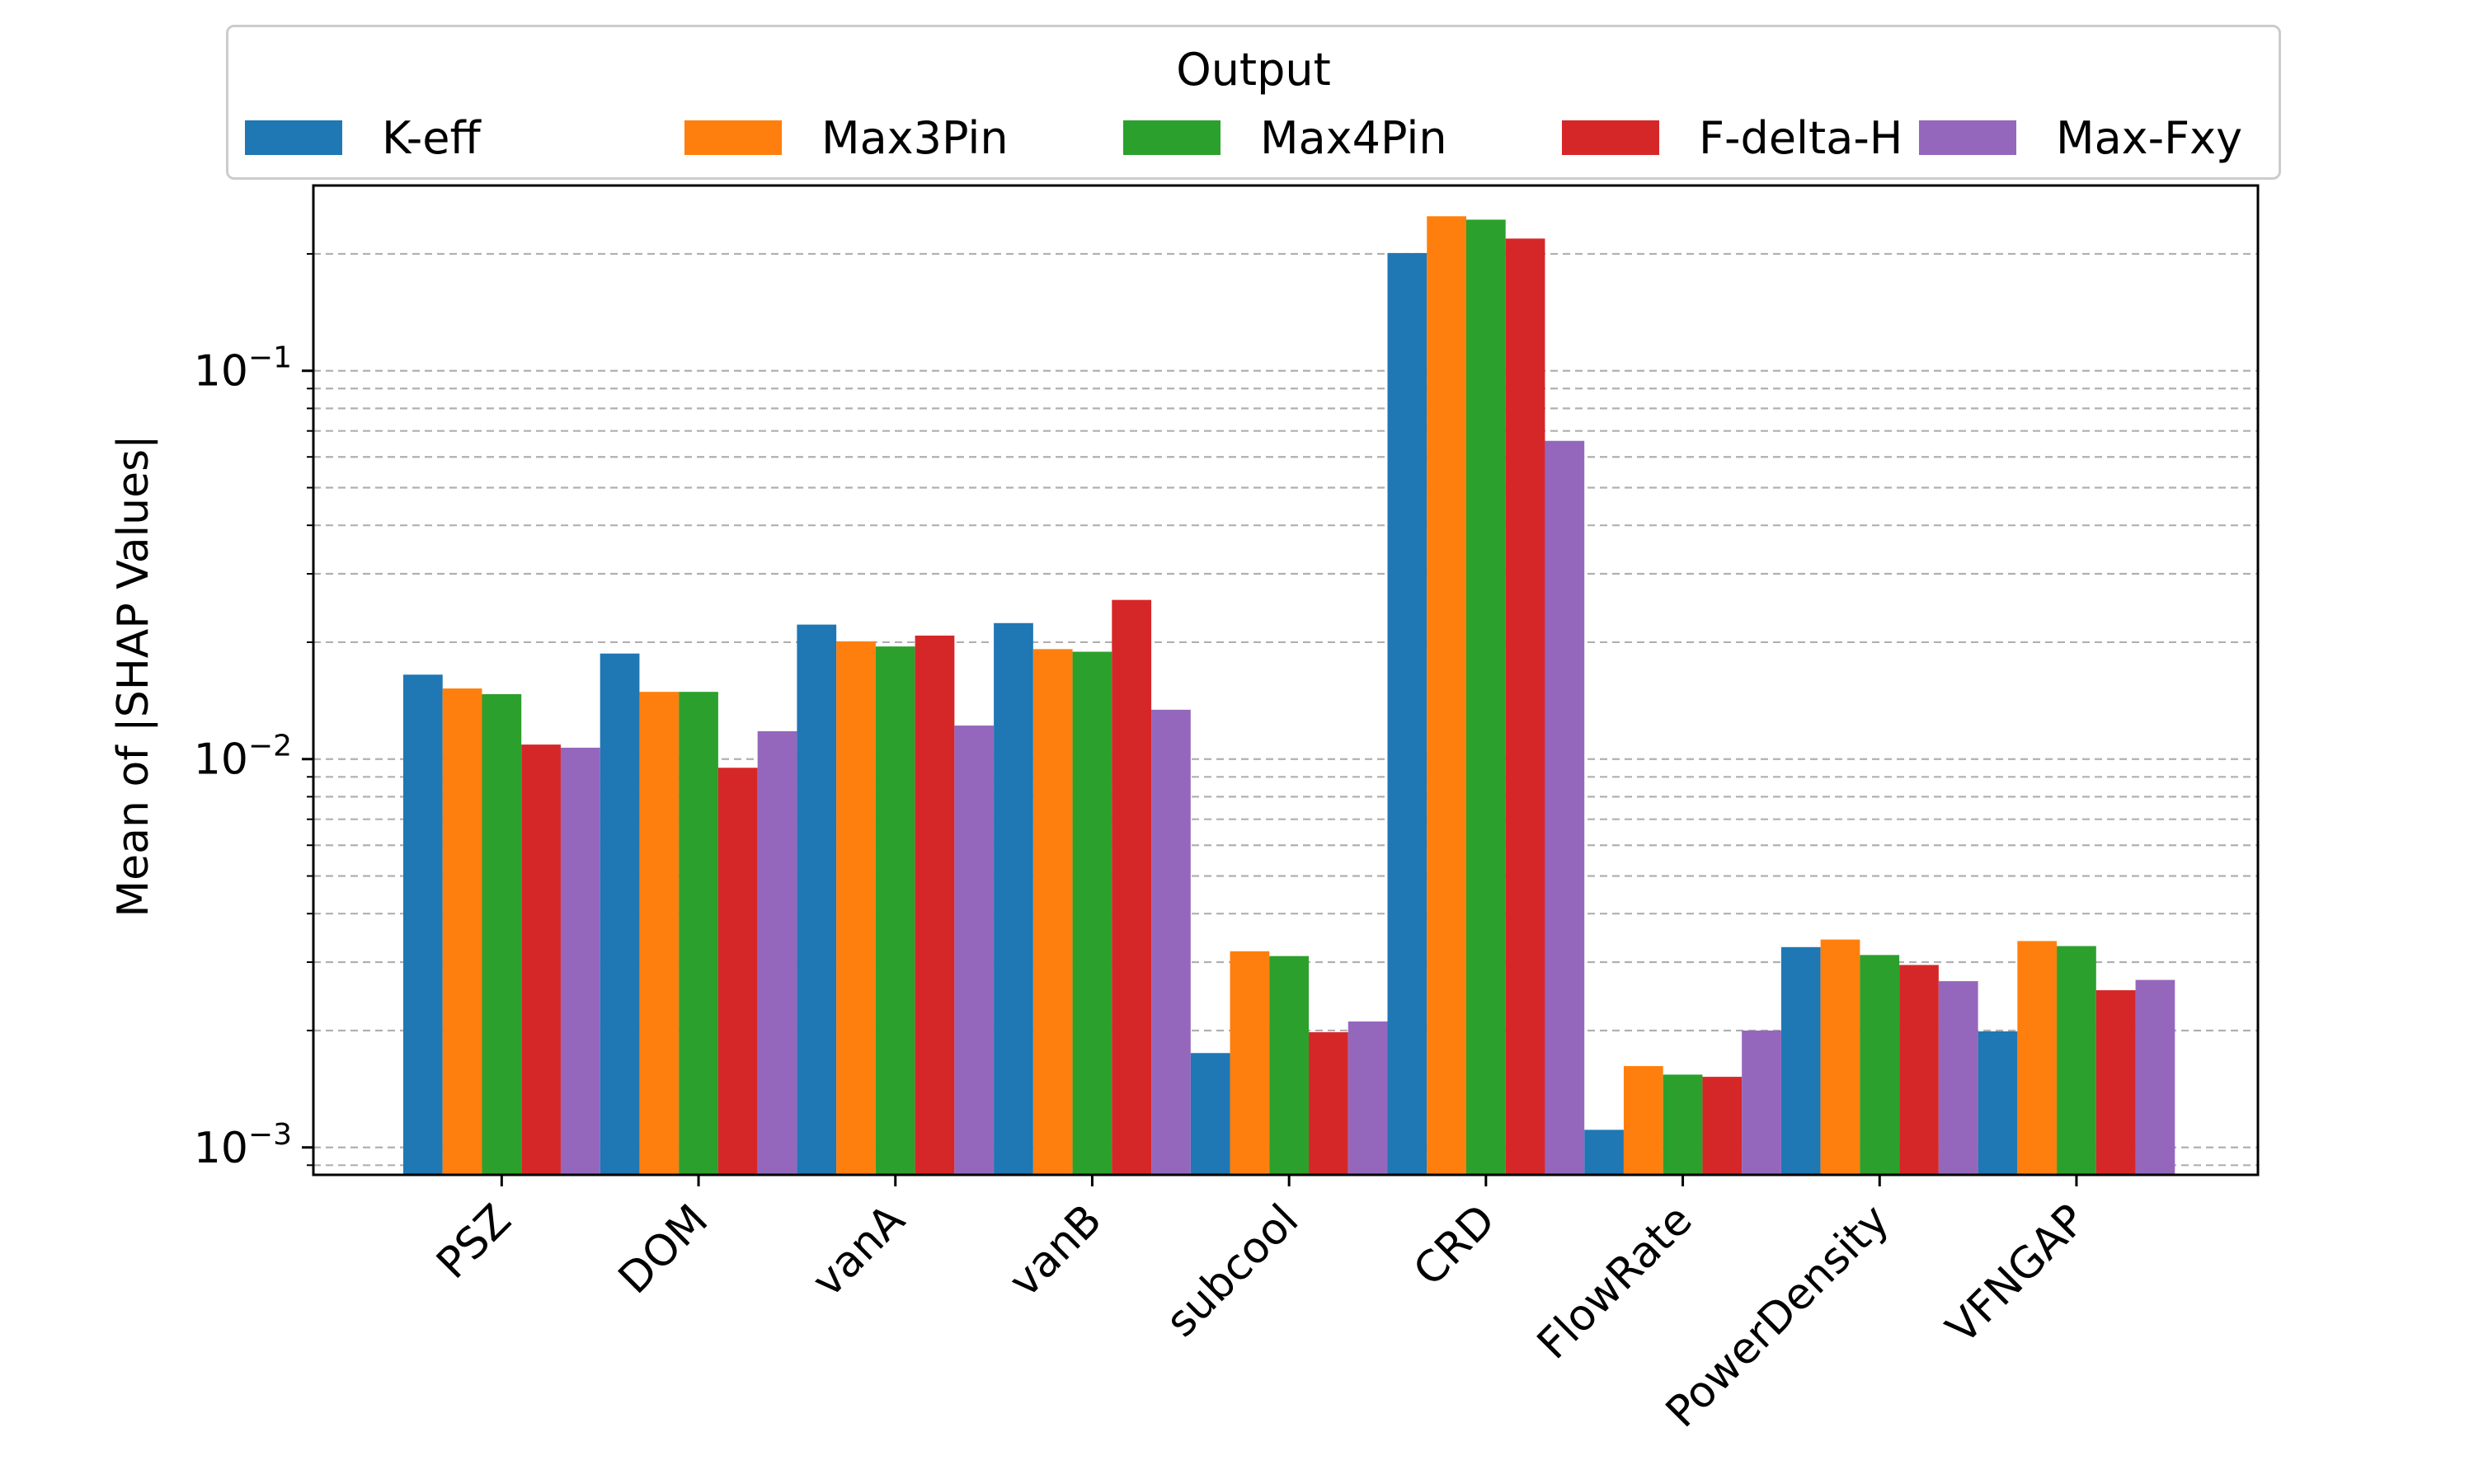  What do you see at coordinates (1253, 70) in the screenshot?
I see `legend-title: Output` at bounding box center [1253, 70].